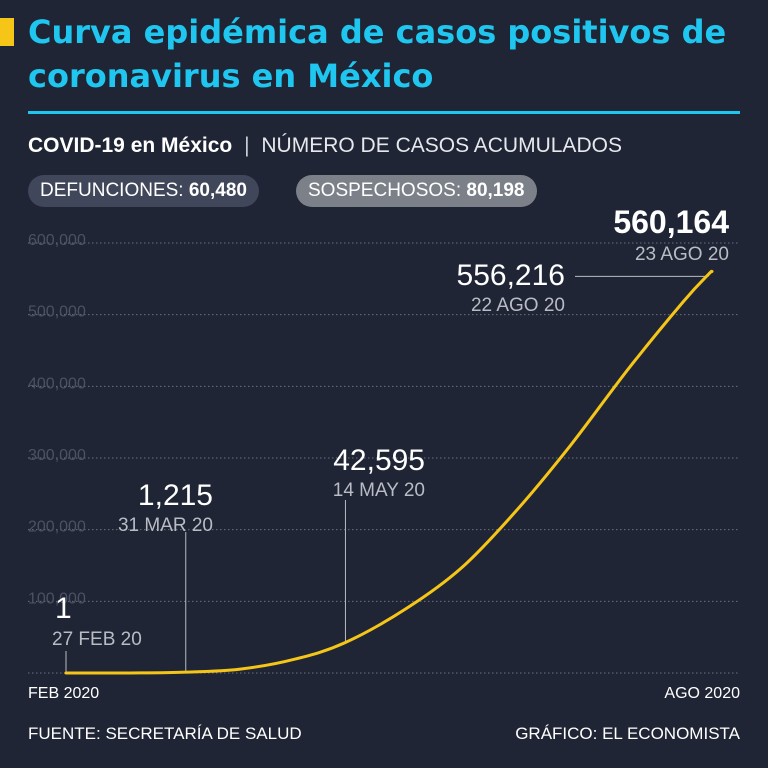  I want to click on y-tick-label: 600,000, so click(57, 240).